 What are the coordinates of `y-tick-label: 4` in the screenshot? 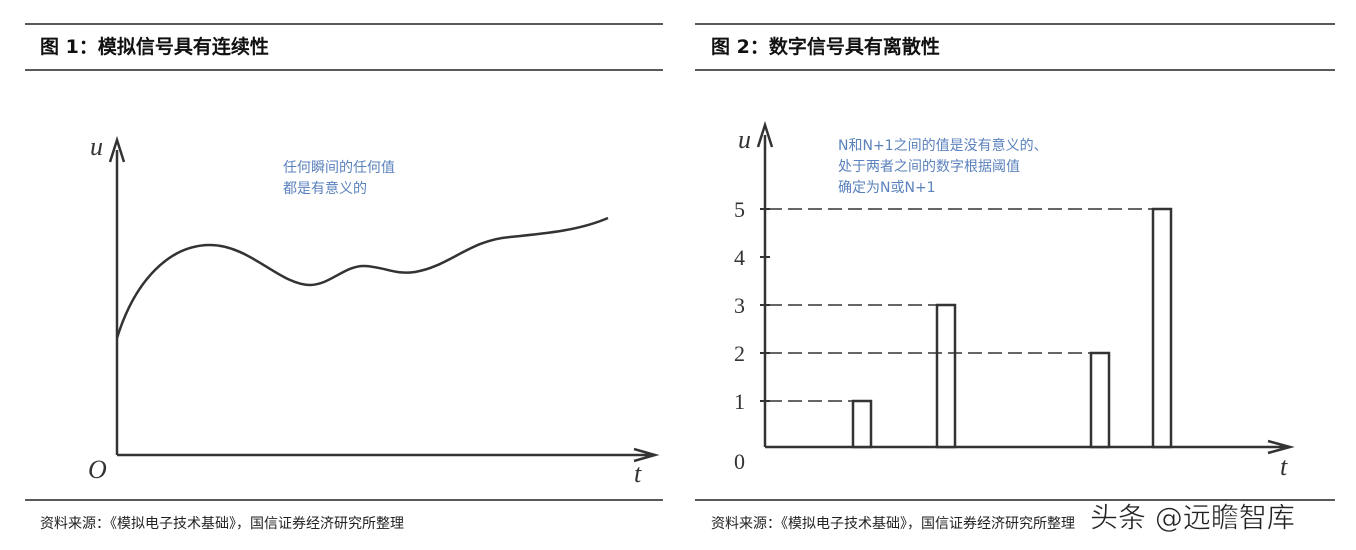 It's located at (739, 257).